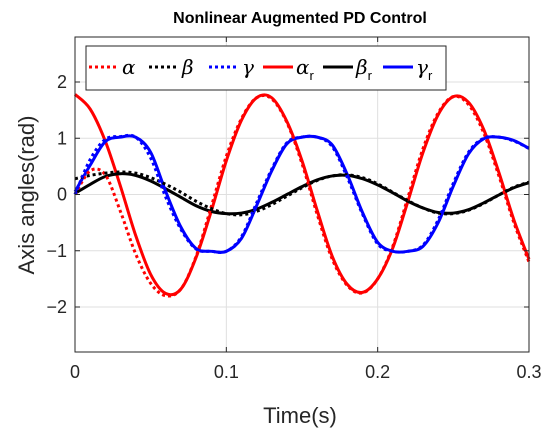 The width and height of the screenshot is (550, 434). What do you see at coordinates (300, 415) in the screenshot?
I see `x-axis-label: Time(s)` at bounding box center [300, 415].